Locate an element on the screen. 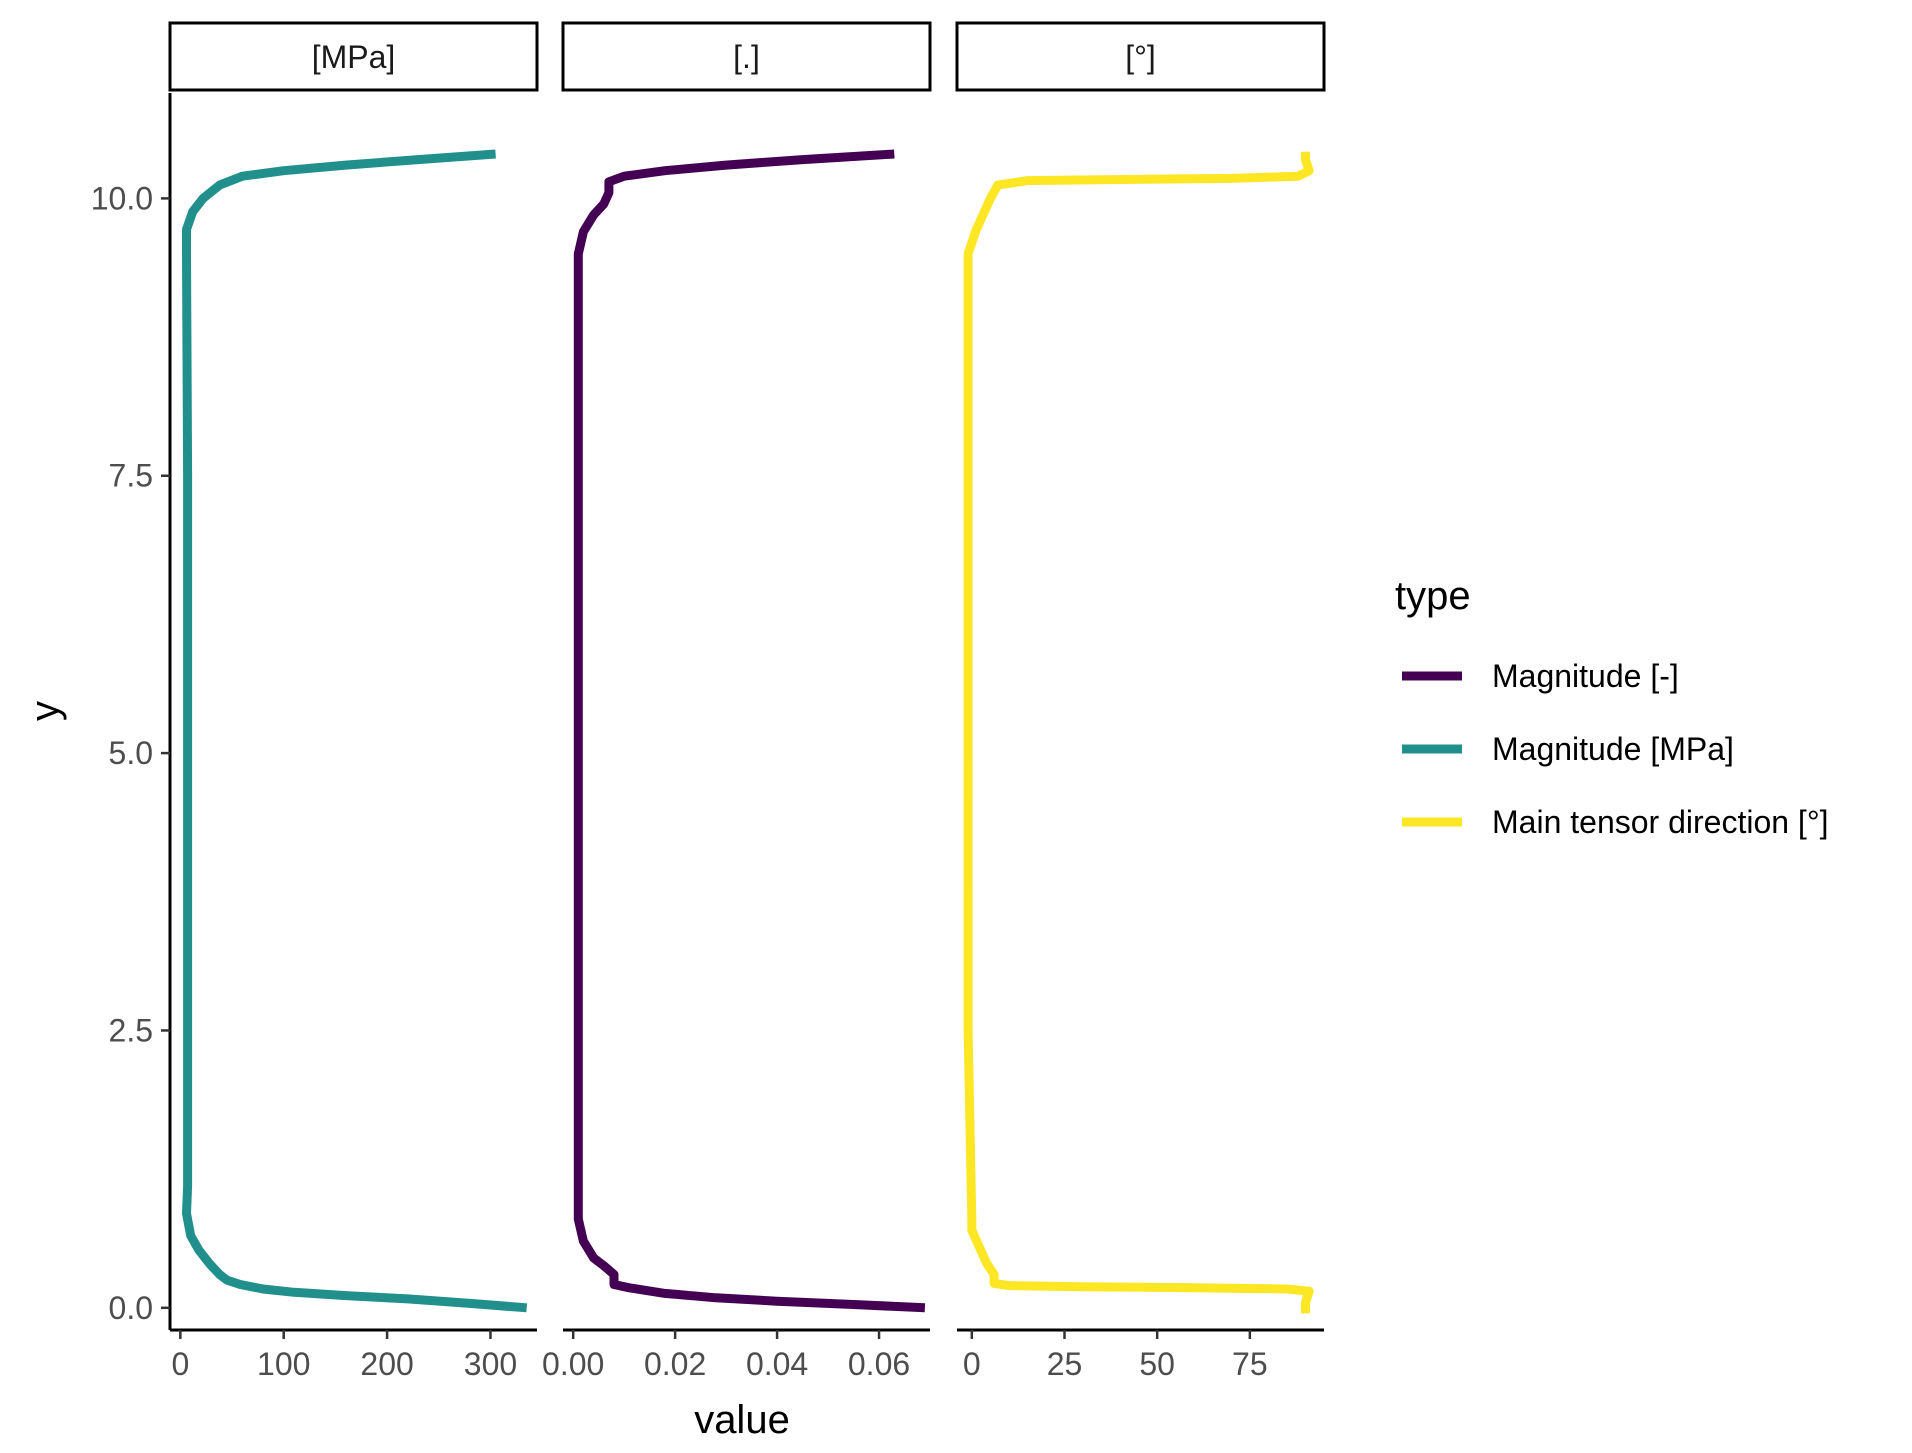  y-tick-label: 5.0 is located at coordinates (131, 753).